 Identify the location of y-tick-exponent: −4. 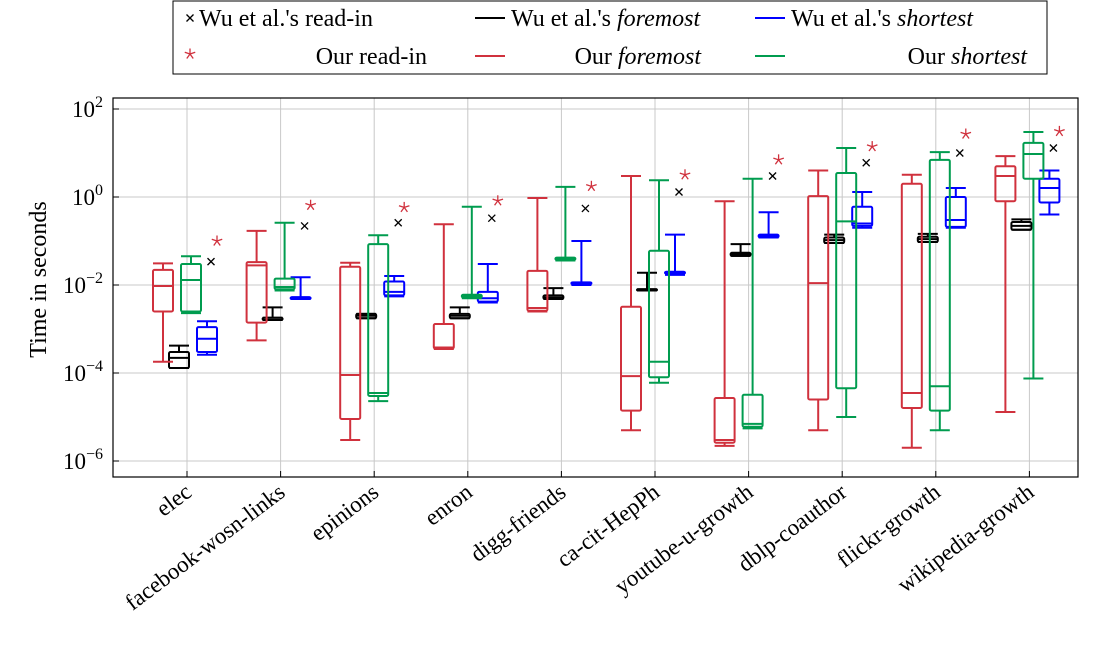
(94, 366).